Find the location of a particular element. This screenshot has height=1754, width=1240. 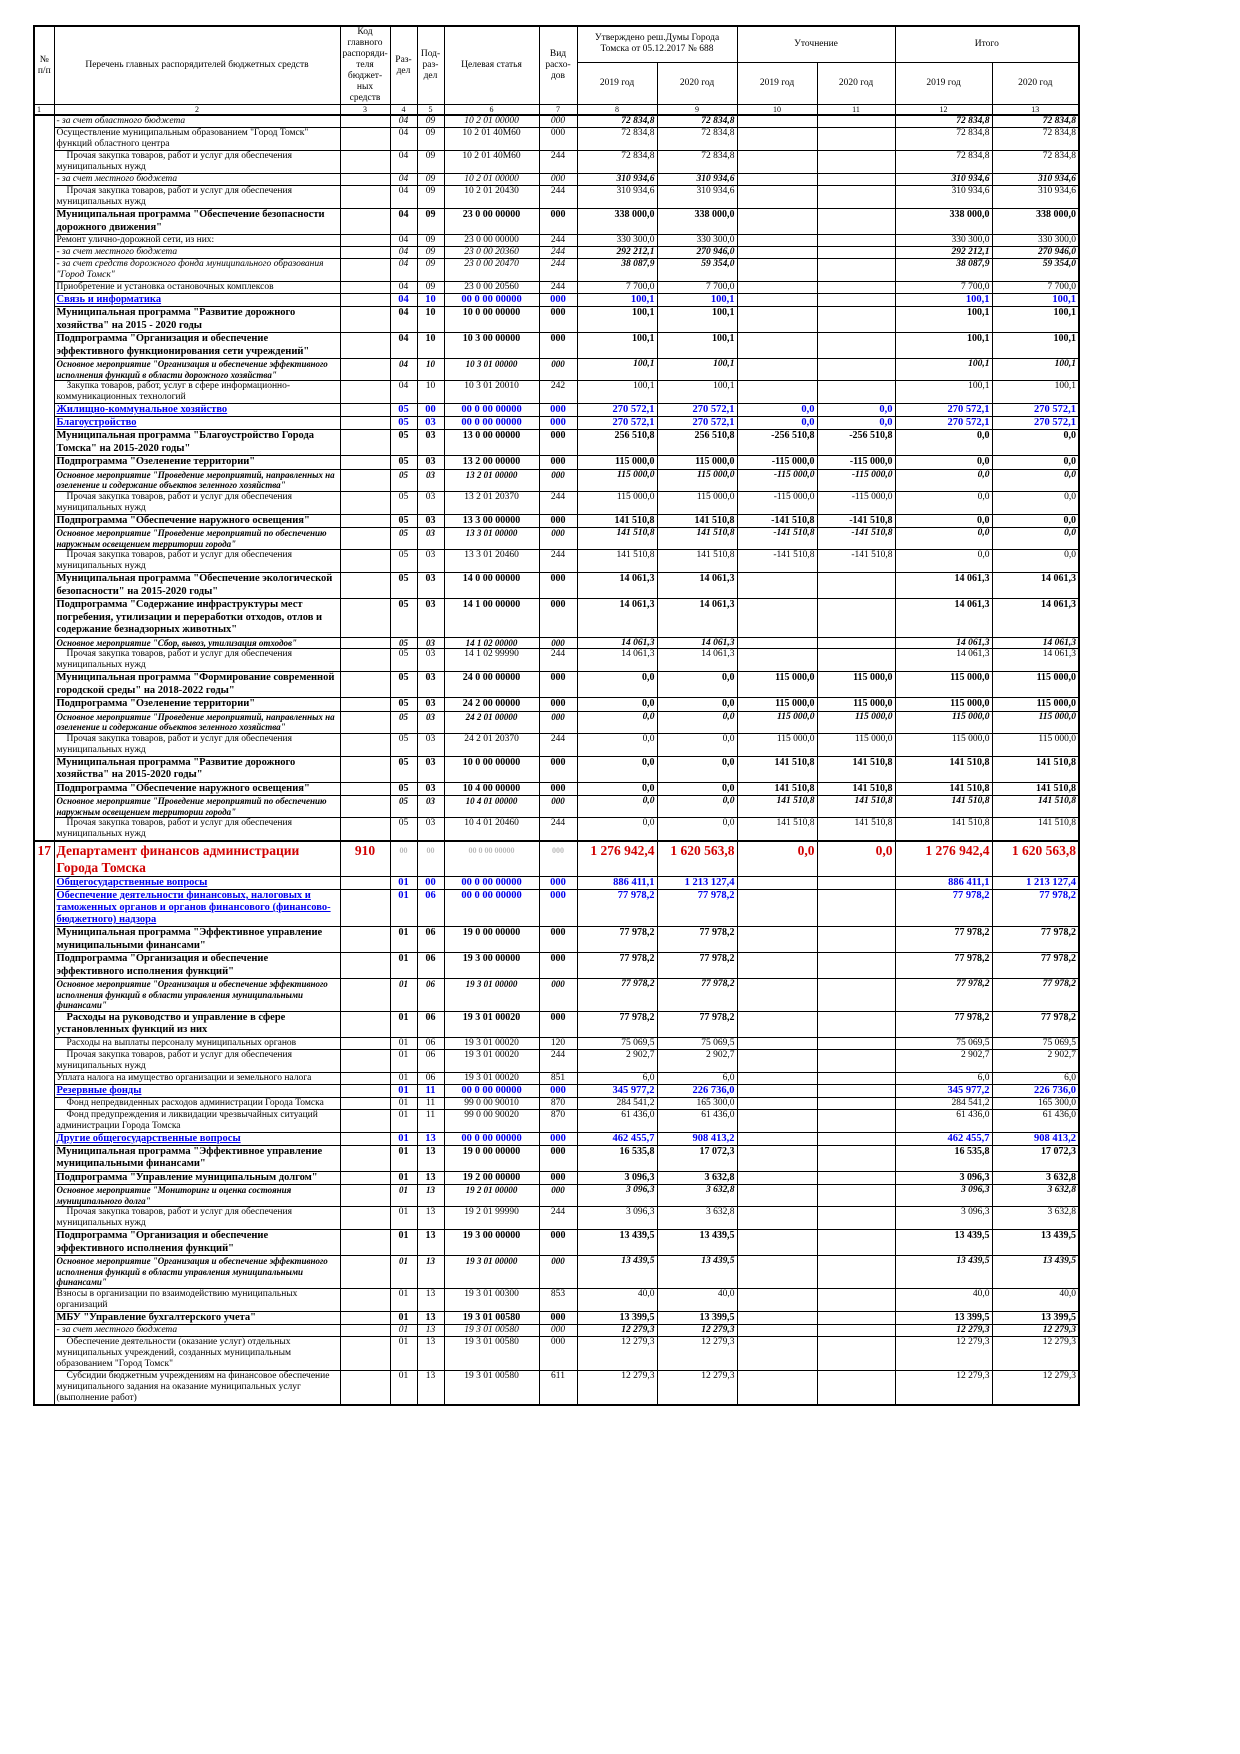

row-podrazdel: 06 is located at coordinates (430, 995).